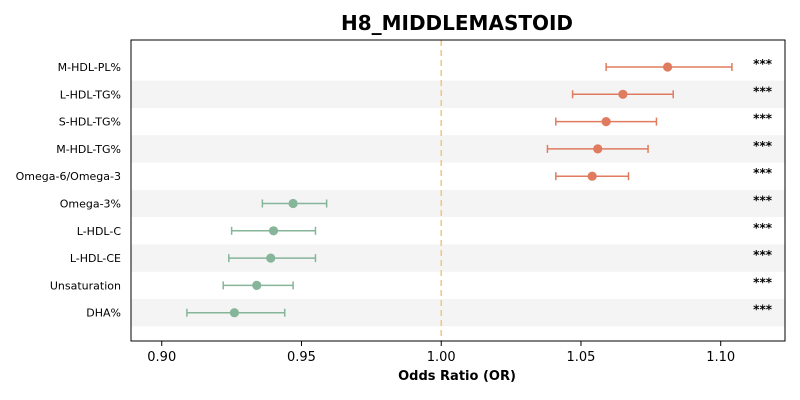 Image resolution: width=800 pixels, height=400 pixels. I want to click on x-tick-label: 1.00, so click(441, 357).